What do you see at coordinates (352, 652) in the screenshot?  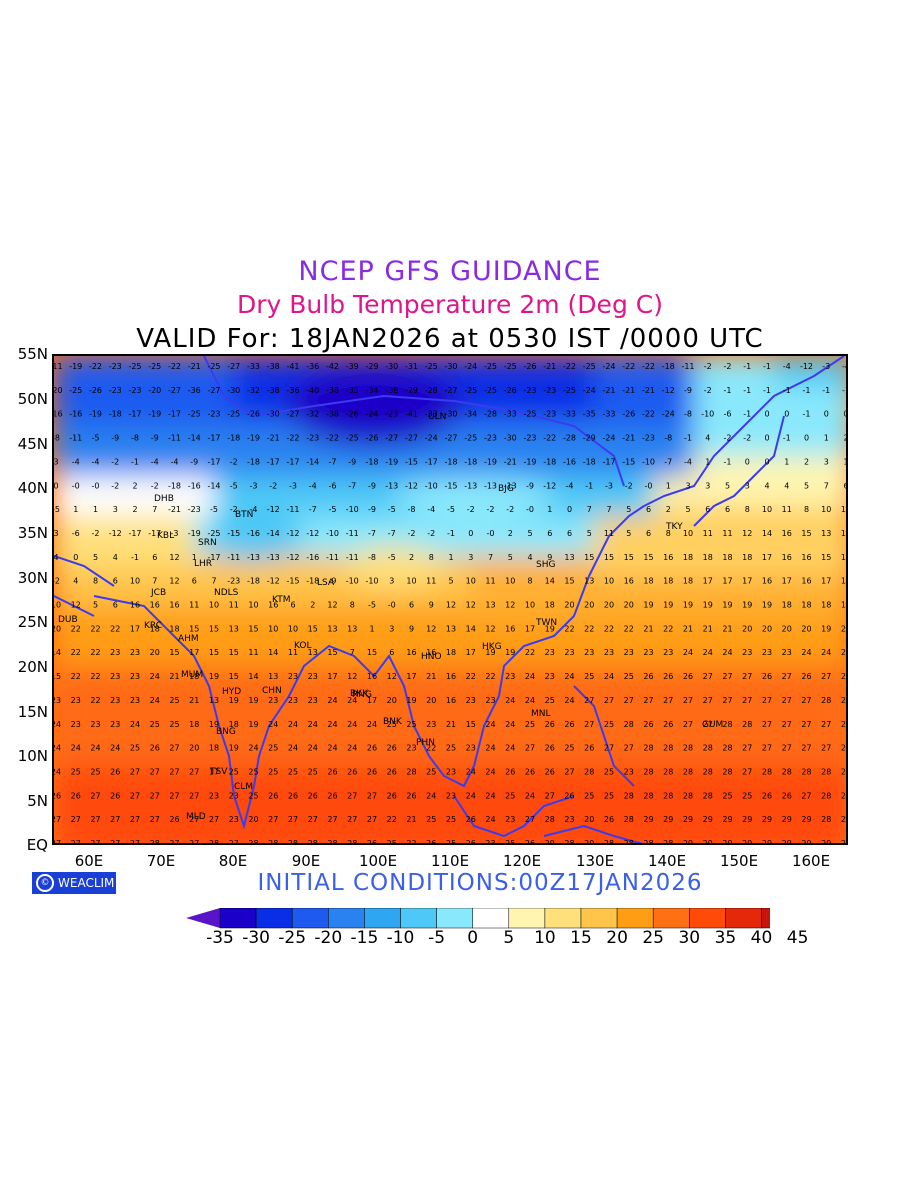 I see `grid-value: 7` at bounding box center [352, 652].